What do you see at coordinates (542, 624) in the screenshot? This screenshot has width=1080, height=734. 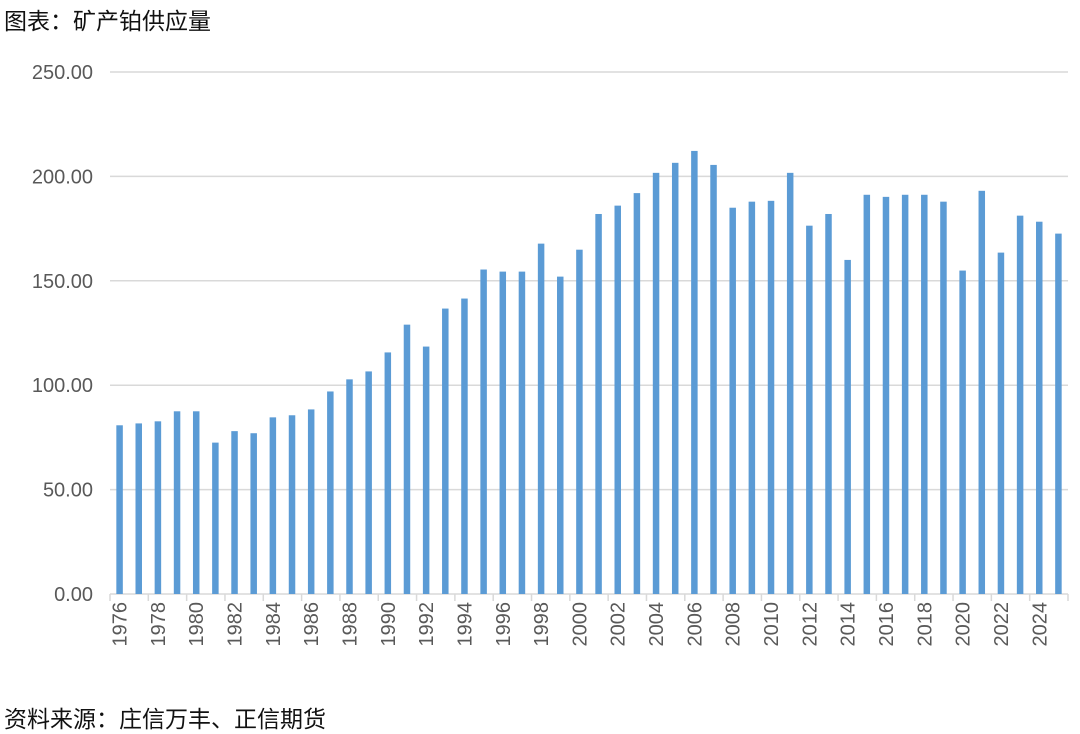 I see `x-tick-label: 1998` at bounding box center [542, 624].